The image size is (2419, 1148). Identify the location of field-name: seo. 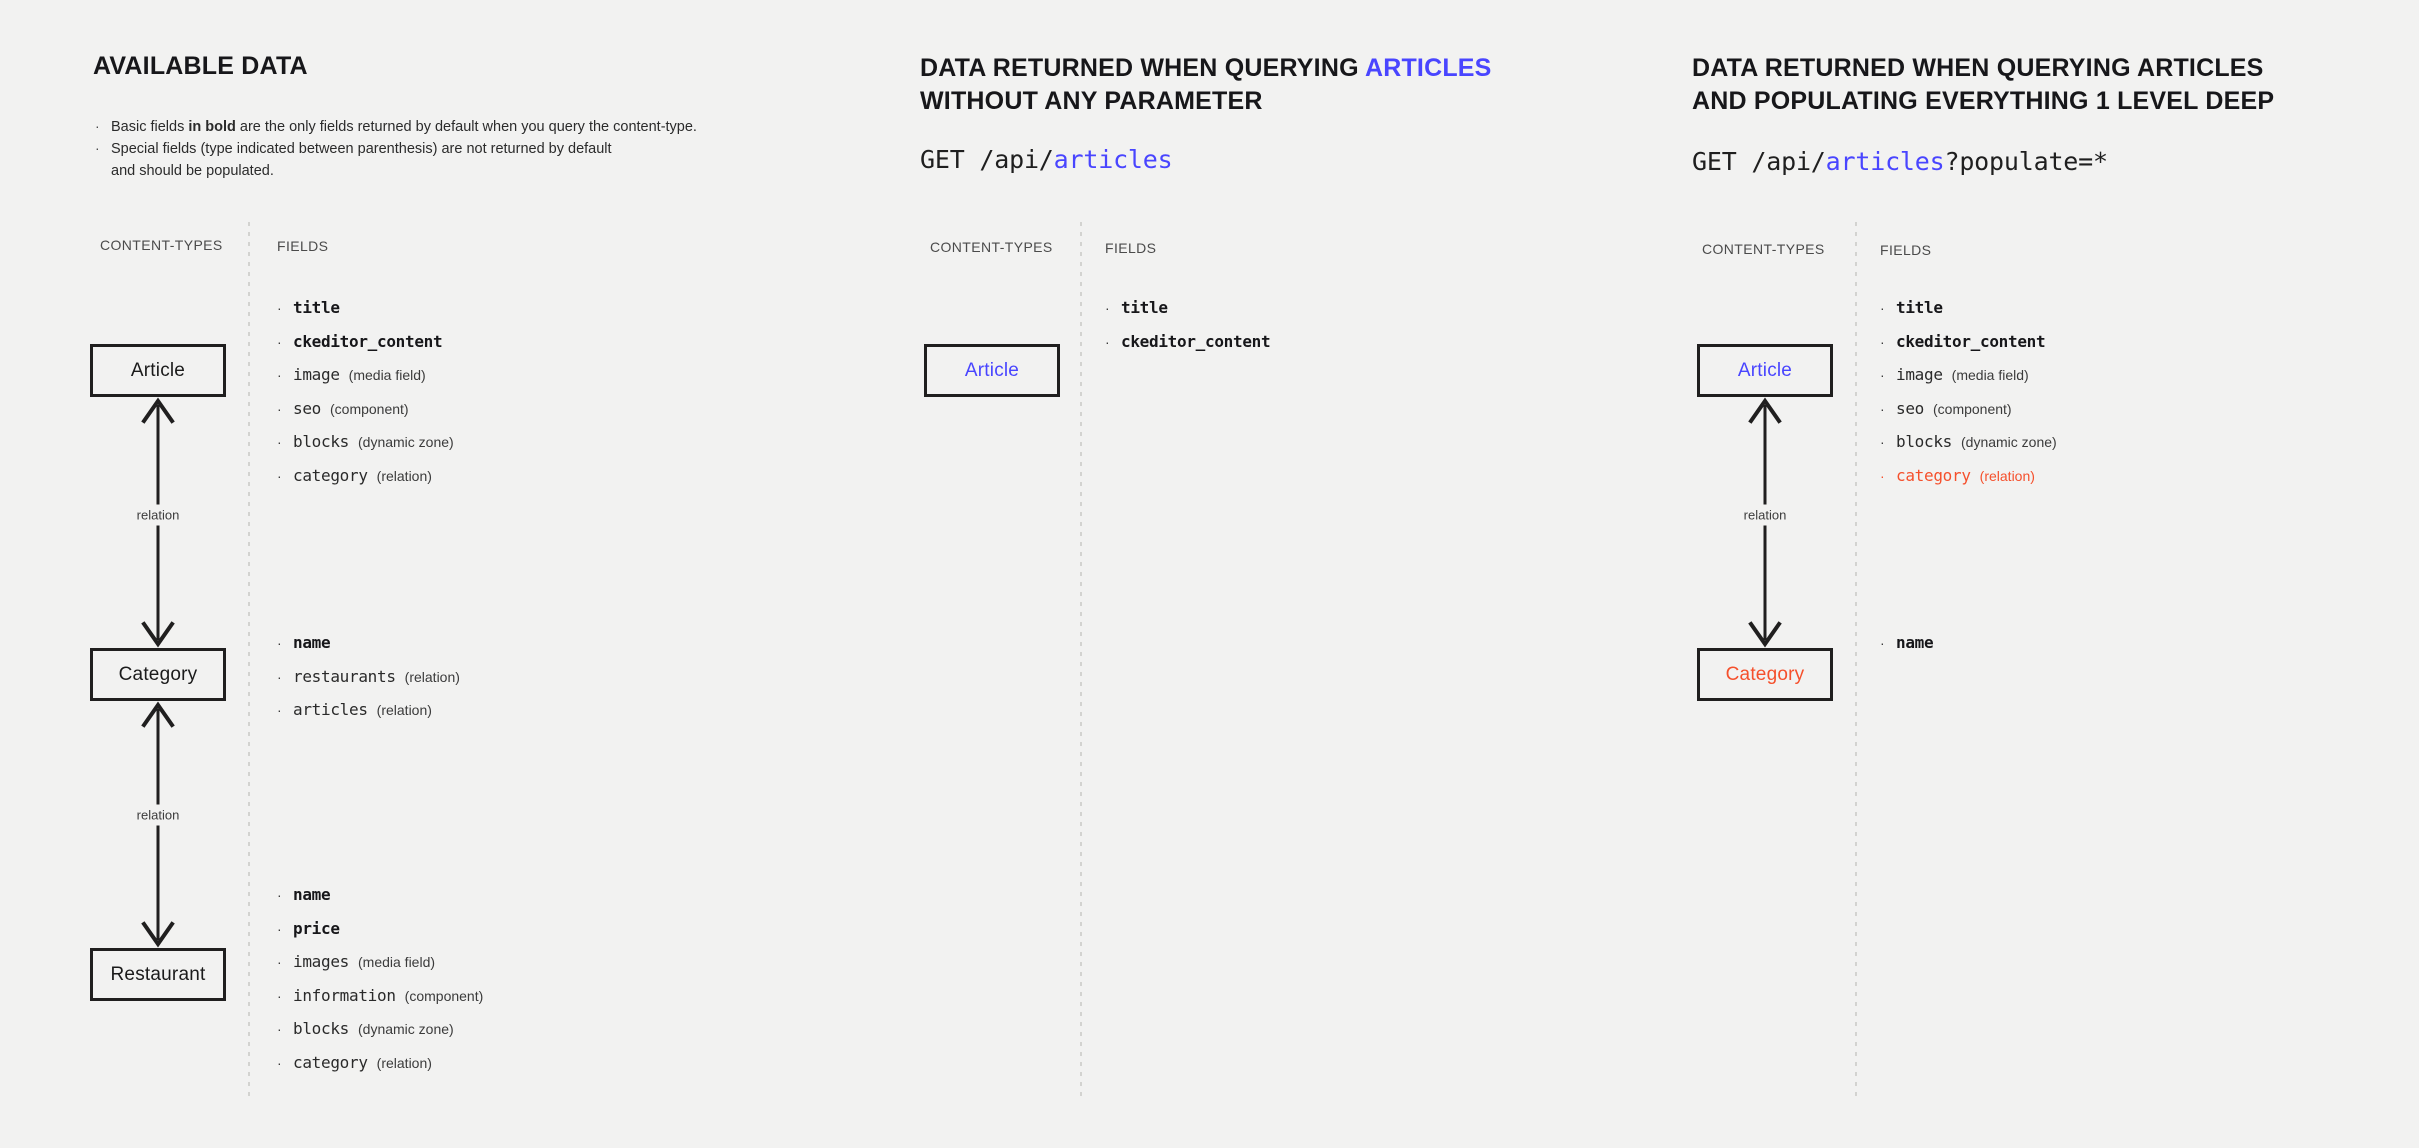
(1910, 408).